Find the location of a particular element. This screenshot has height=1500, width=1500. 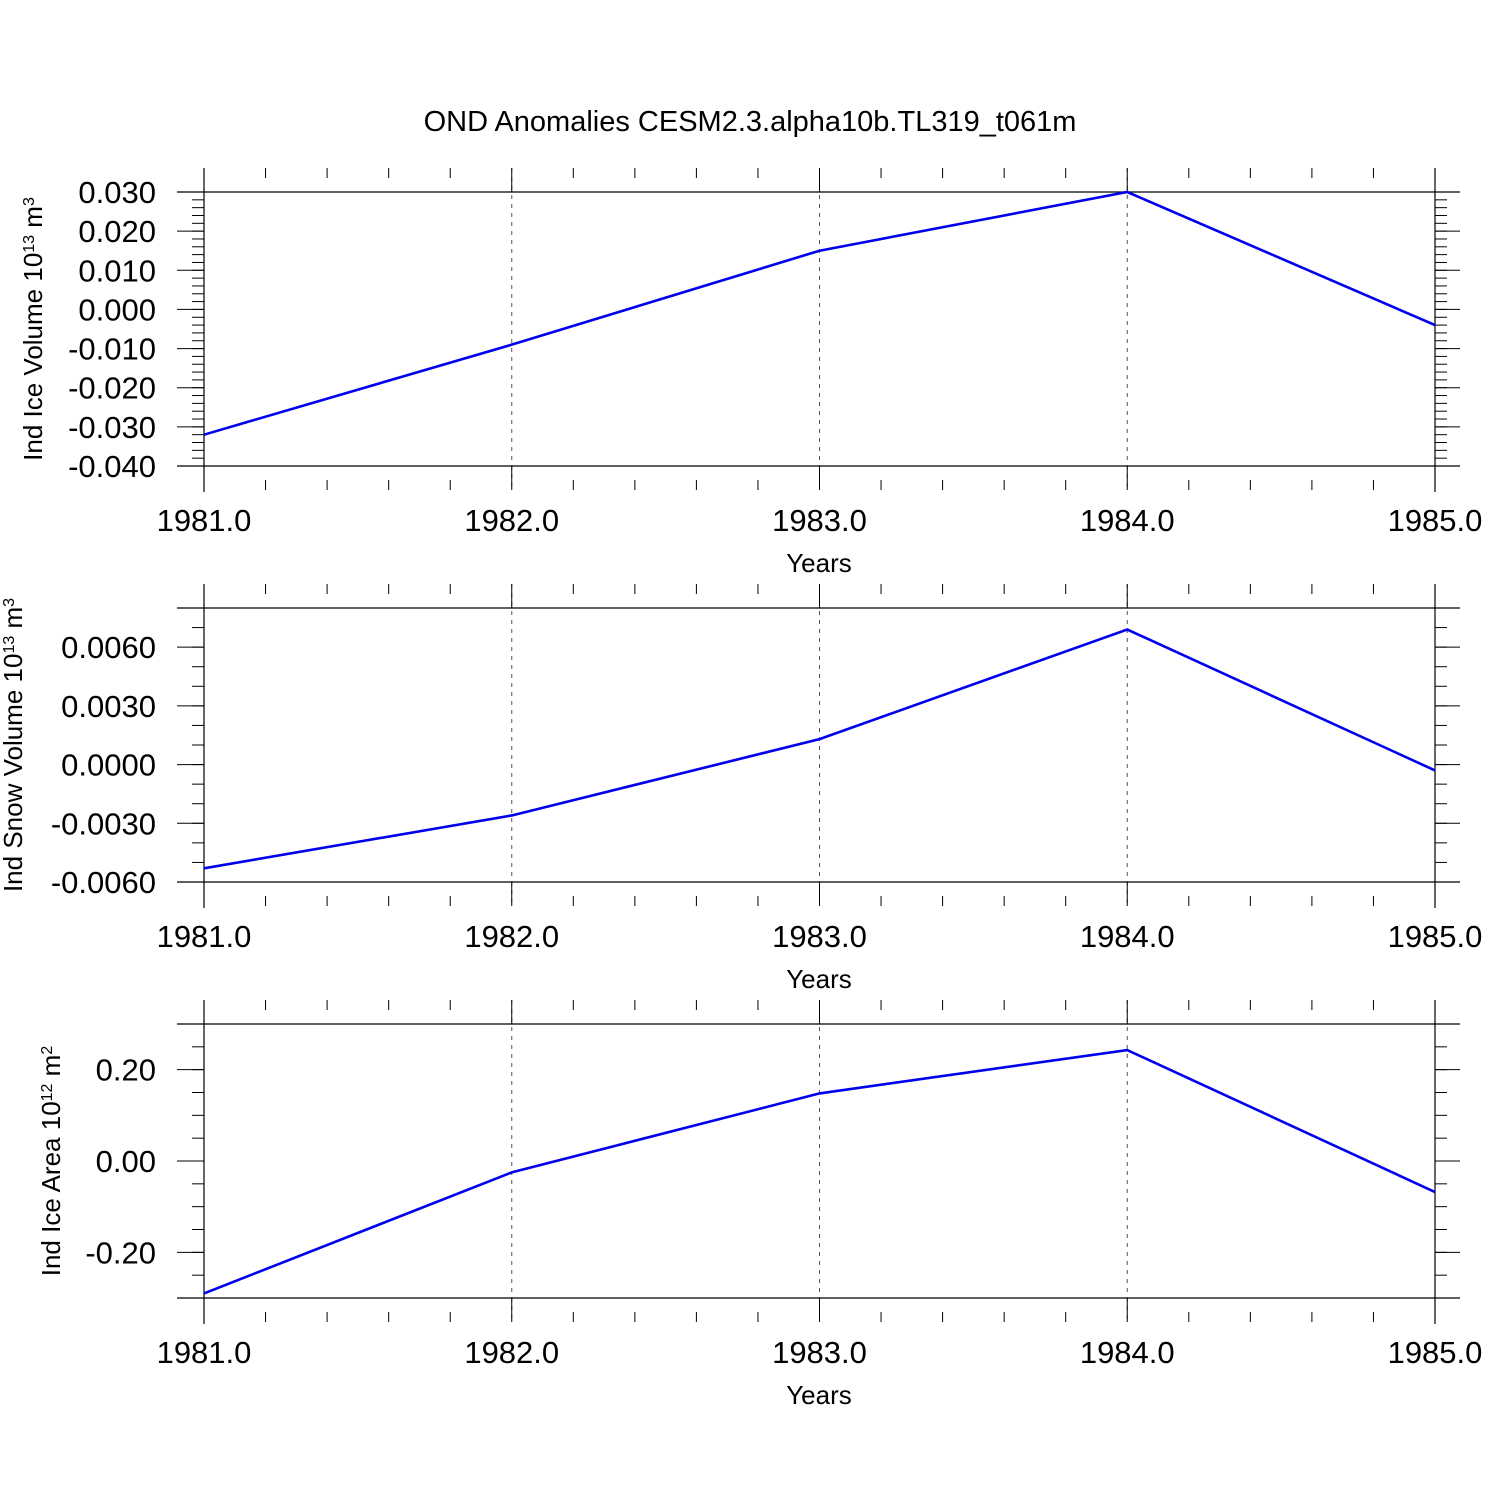

y-axis-title: Ind Ice Volume 1013 m3 is located at coordinates (33, 329).